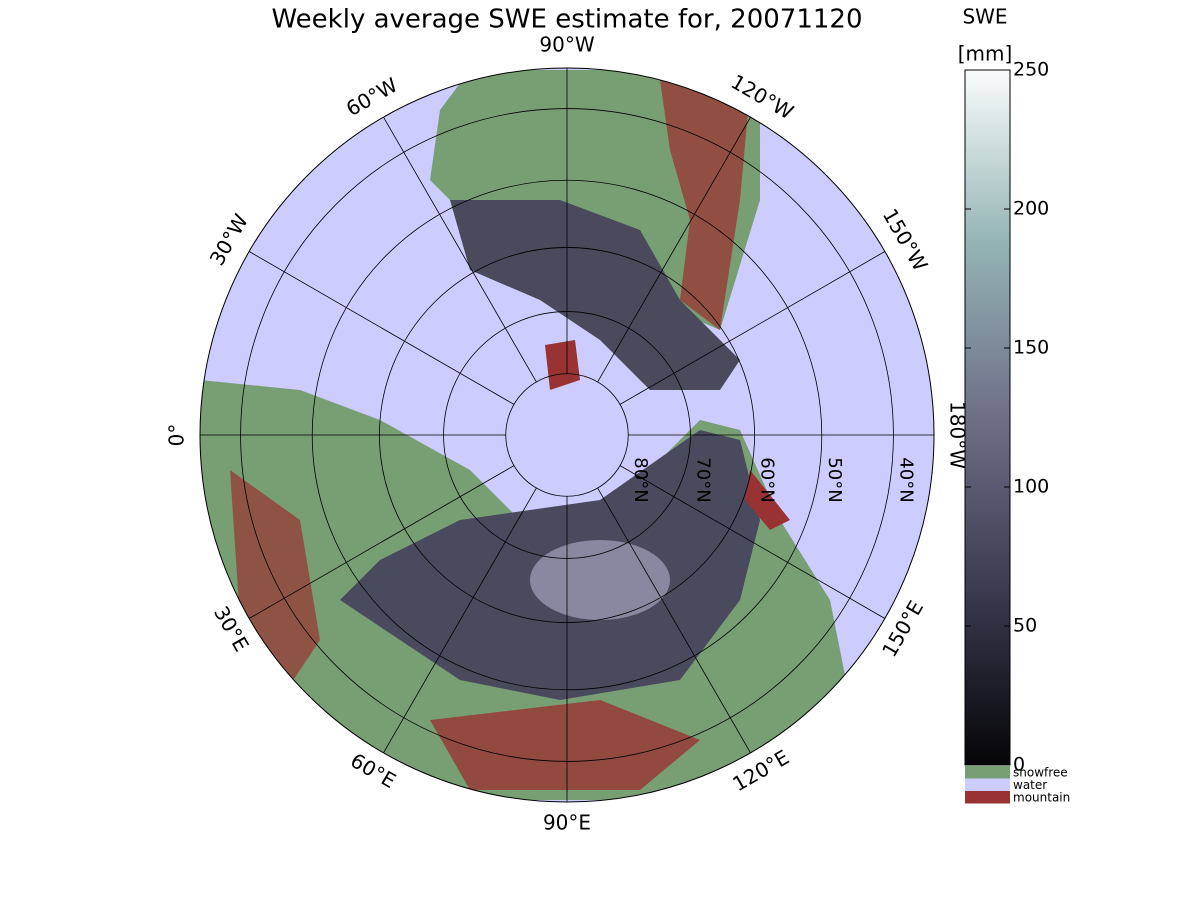 The height and width of the screenshot is (904, 1200). What do you see at coordinates (1031, 209) in the screenshot?
I see `colorbar-tick-label: 200` at bounding box center [1031, 209].